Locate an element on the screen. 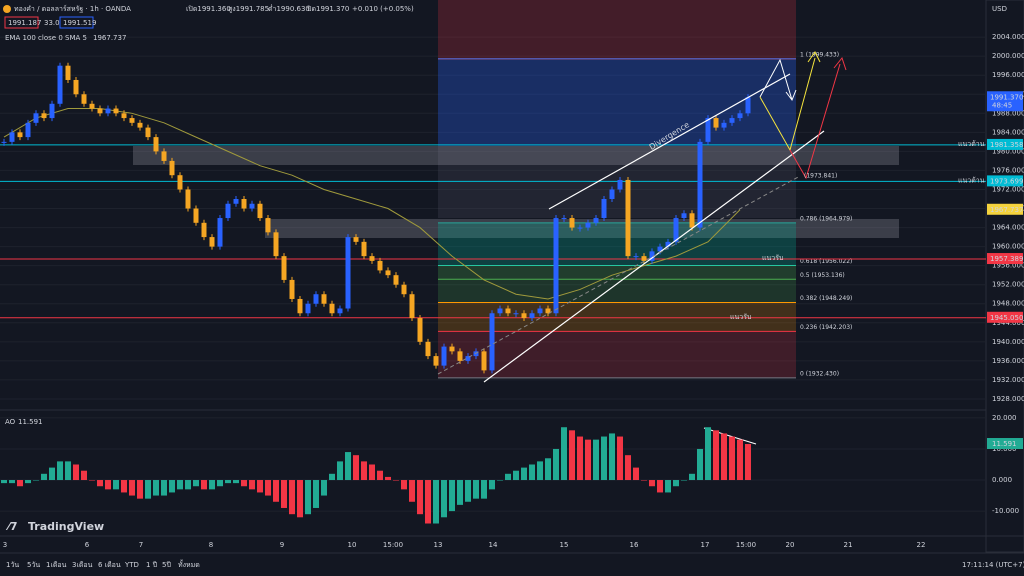 The height and width of the screenshot is (576, 1024). currency: USD is located at coordinates (999, 9).